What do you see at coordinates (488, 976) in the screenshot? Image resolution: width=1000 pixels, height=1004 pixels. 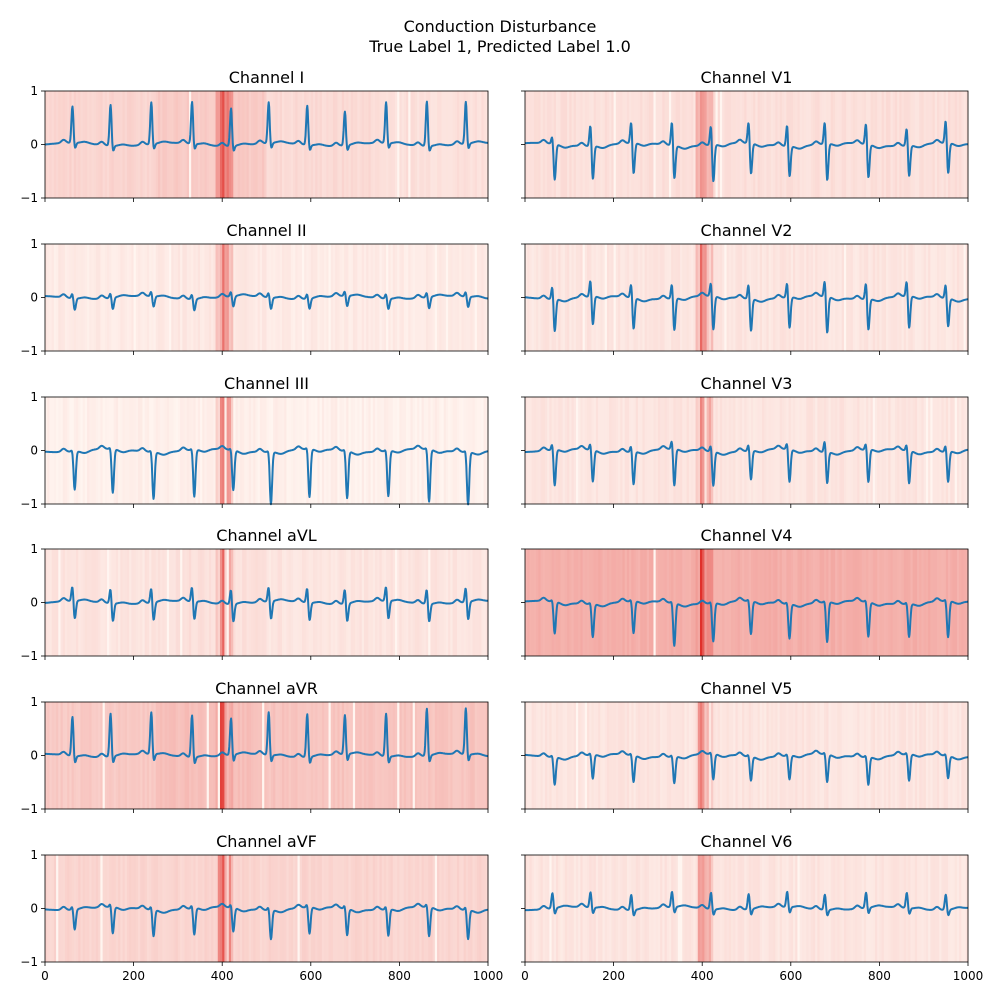 I see `x-tick-label: 1000` at bounding box center [488, 976].